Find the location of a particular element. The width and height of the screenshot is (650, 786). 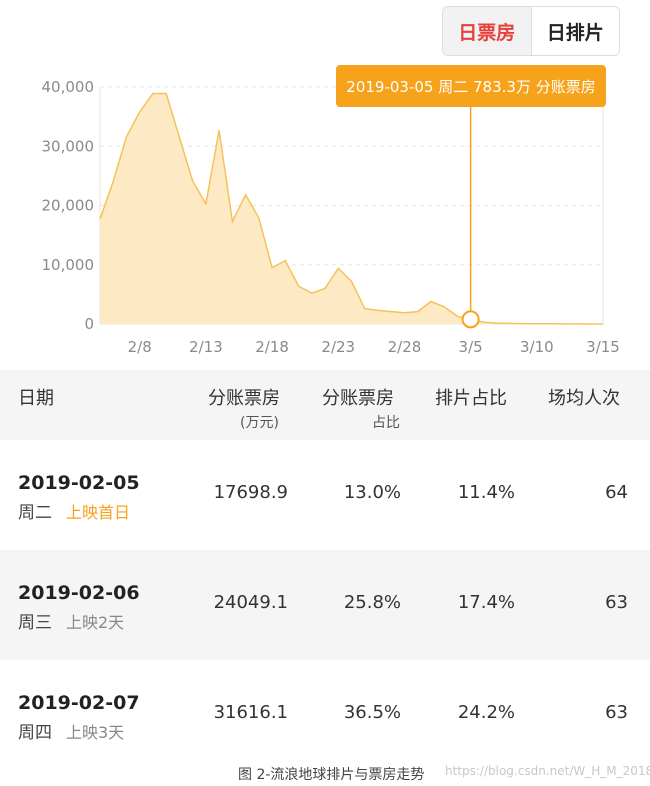

row-share: 25.8% is located at coordinates (372, 602).